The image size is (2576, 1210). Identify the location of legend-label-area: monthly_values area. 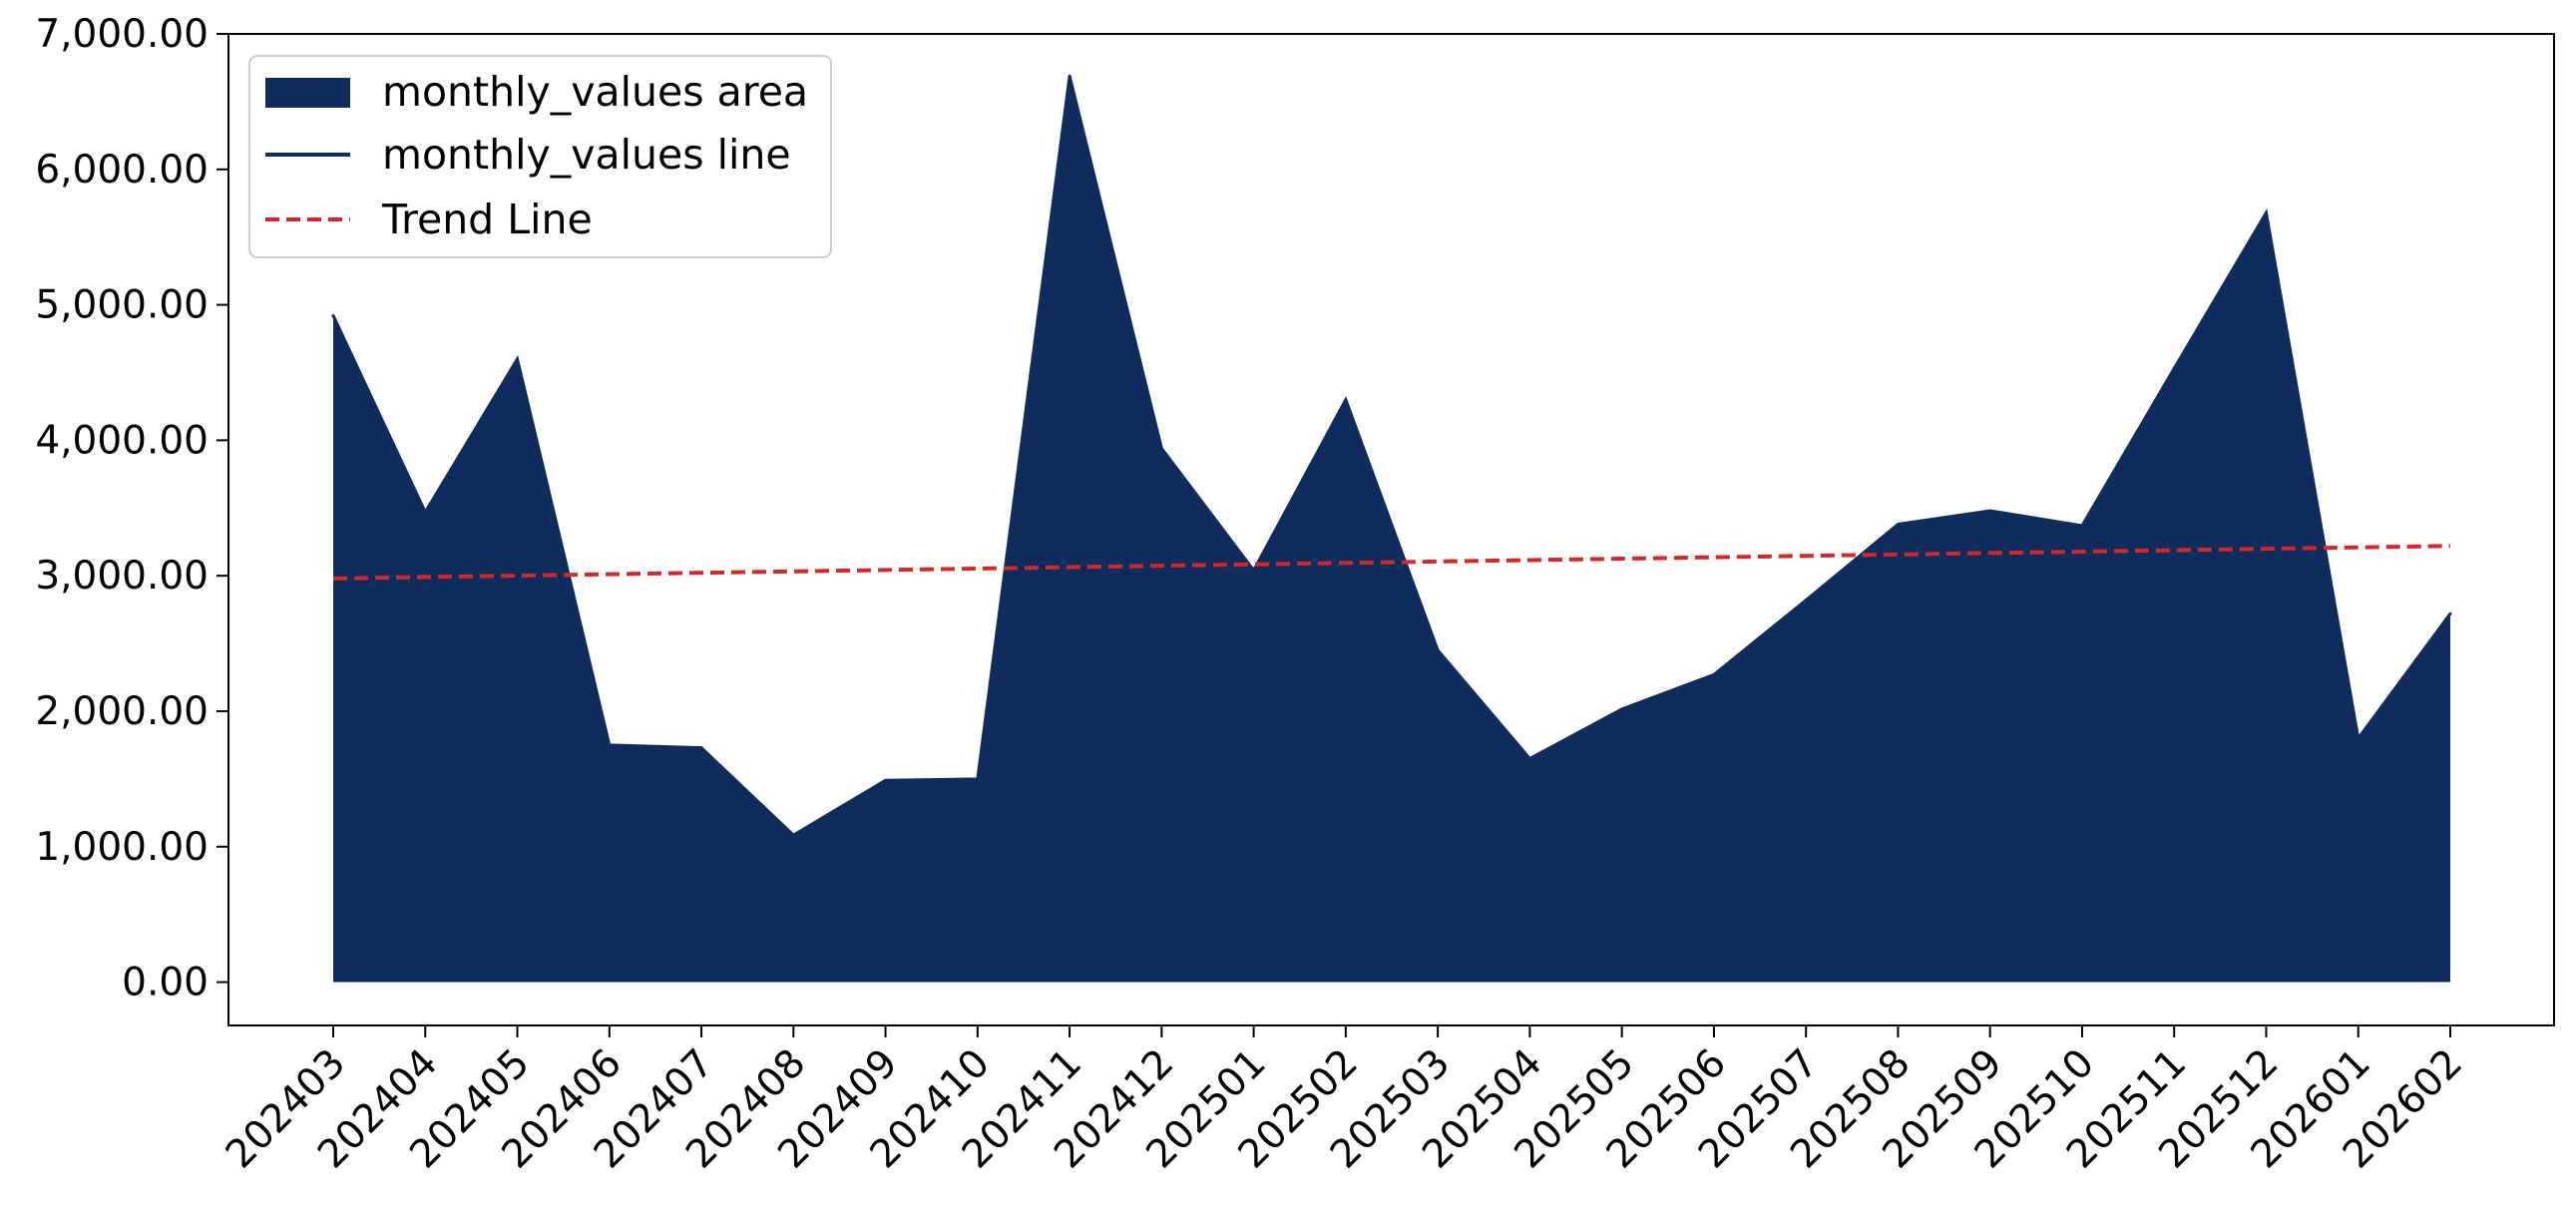
(595, 92).